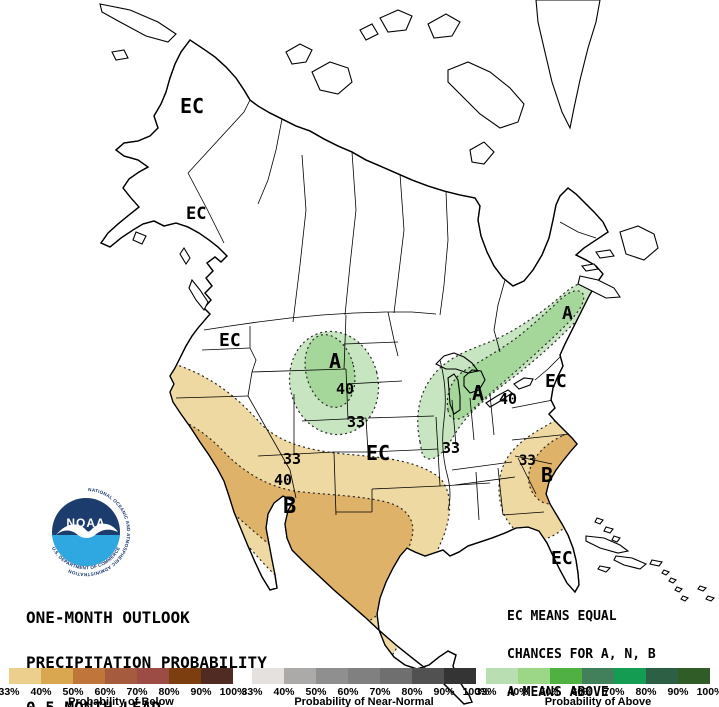  I want to click on label-33-southwest: 33, so click(292, 459).